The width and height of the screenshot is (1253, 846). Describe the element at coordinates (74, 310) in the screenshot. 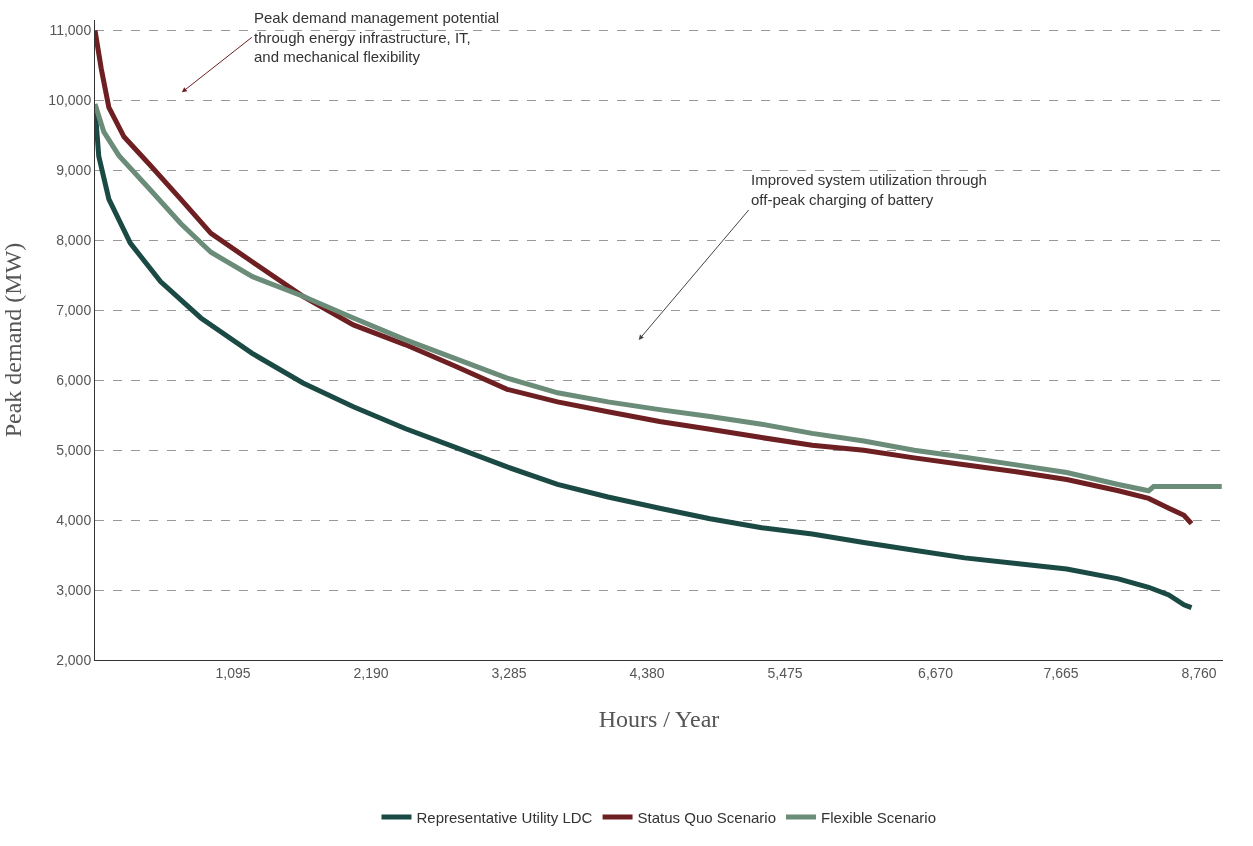

I see `y-tick-label: 7,000` at that location.